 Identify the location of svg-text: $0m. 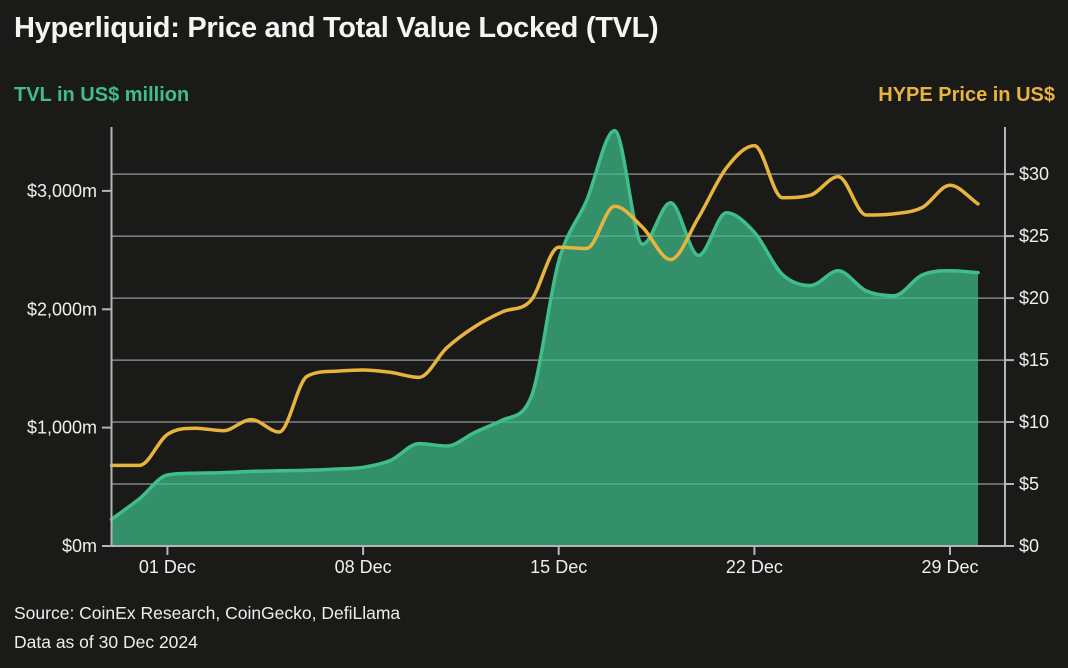
(79, 546).